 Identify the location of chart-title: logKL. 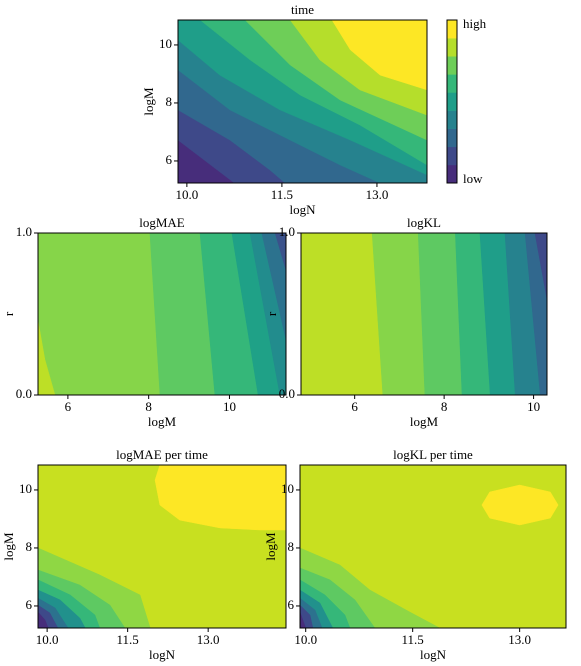
(424, 222).